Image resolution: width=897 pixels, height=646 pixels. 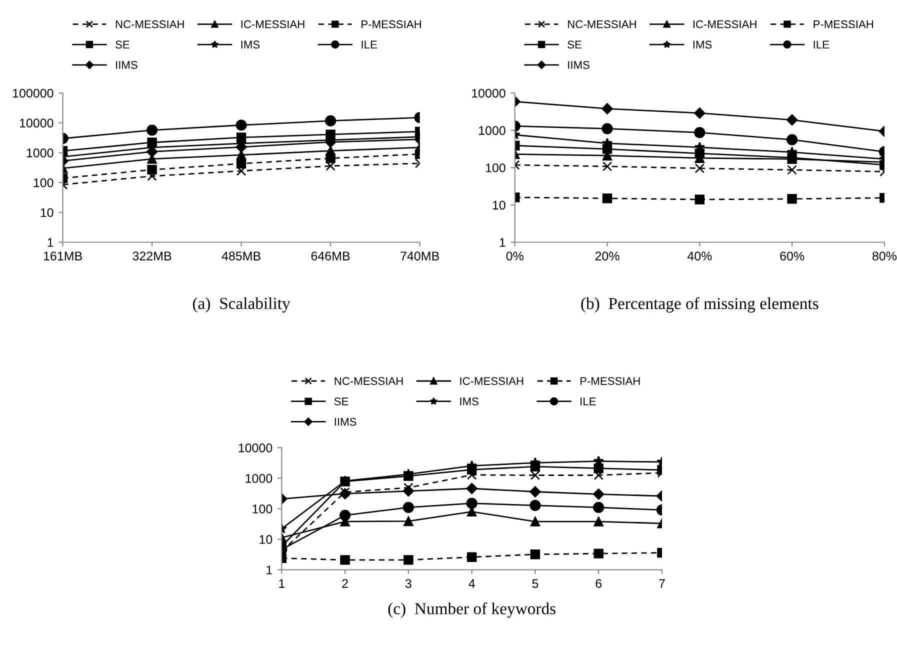 What do you see at coordinates (63, 256) in the screenshot?
I see `x-tick-label: 161MB` at bounding box center [63, 256].